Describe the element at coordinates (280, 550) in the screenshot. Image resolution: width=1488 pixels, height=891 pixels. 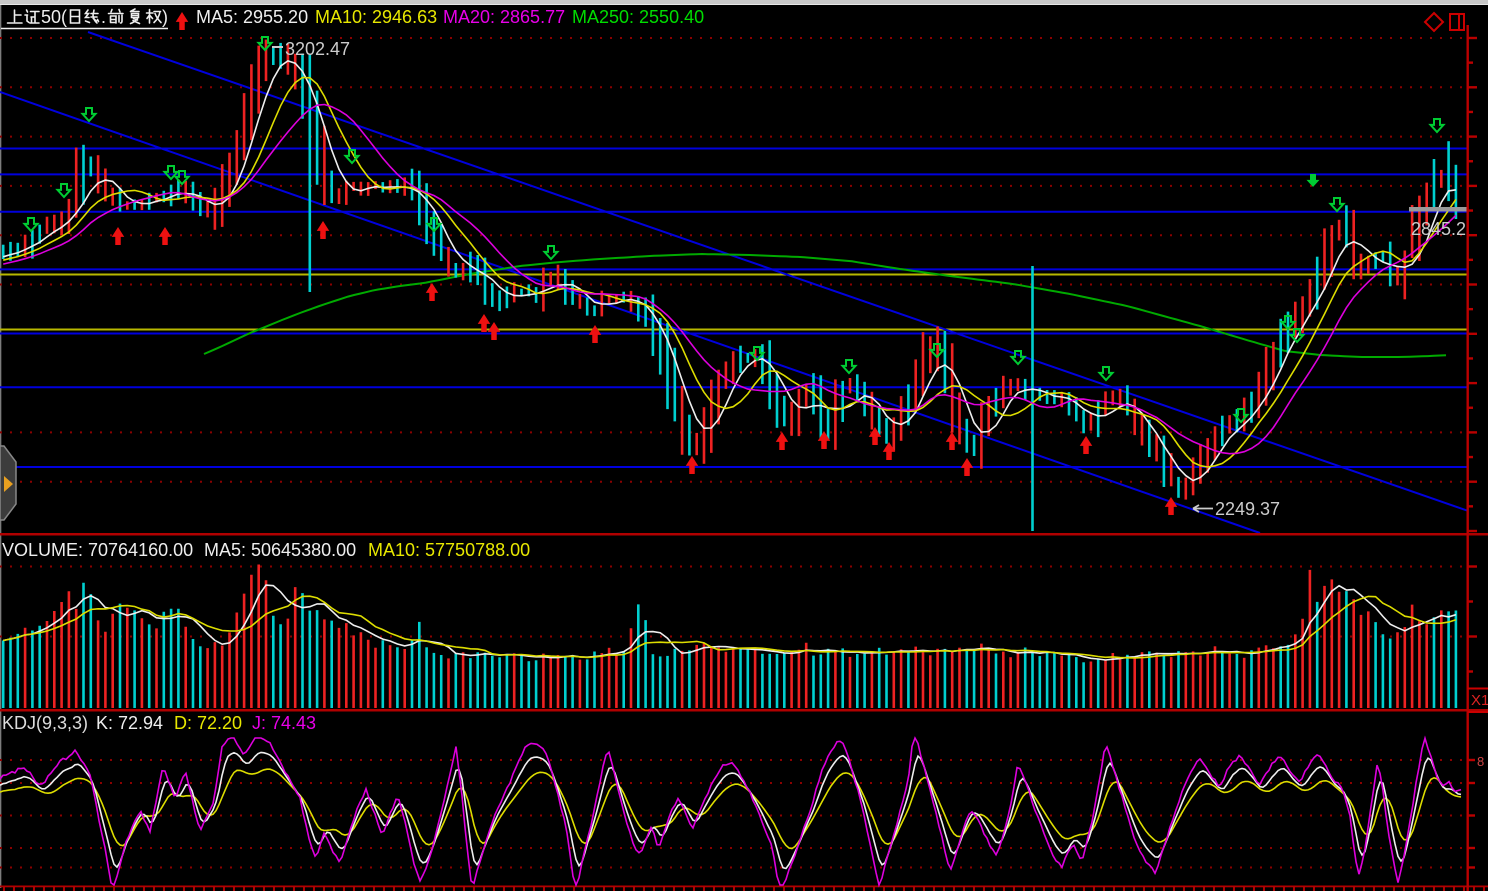
I see `svg-text: MA5: 50645380.00` at that location.